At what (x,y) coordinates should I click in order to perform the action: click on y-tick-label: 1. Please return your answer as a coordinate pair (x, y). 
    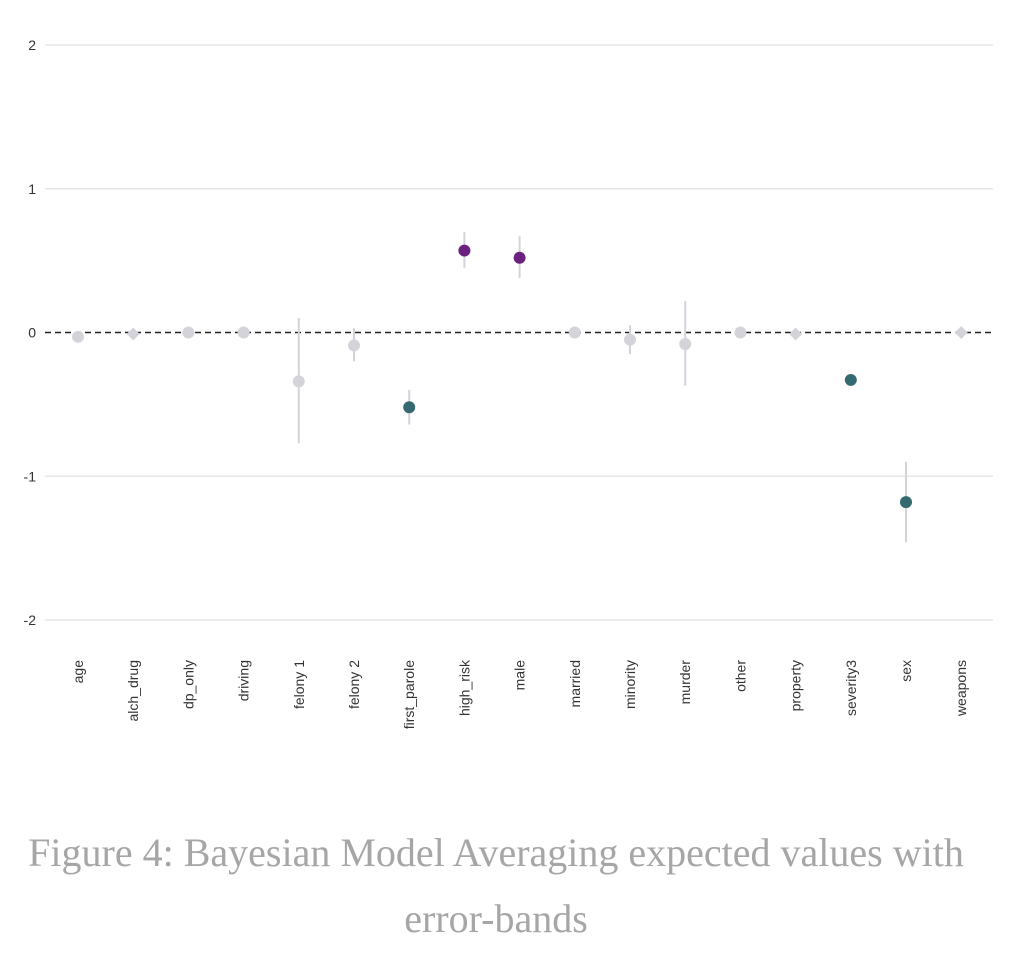
    Looking at the image, I should click on (32, 189).